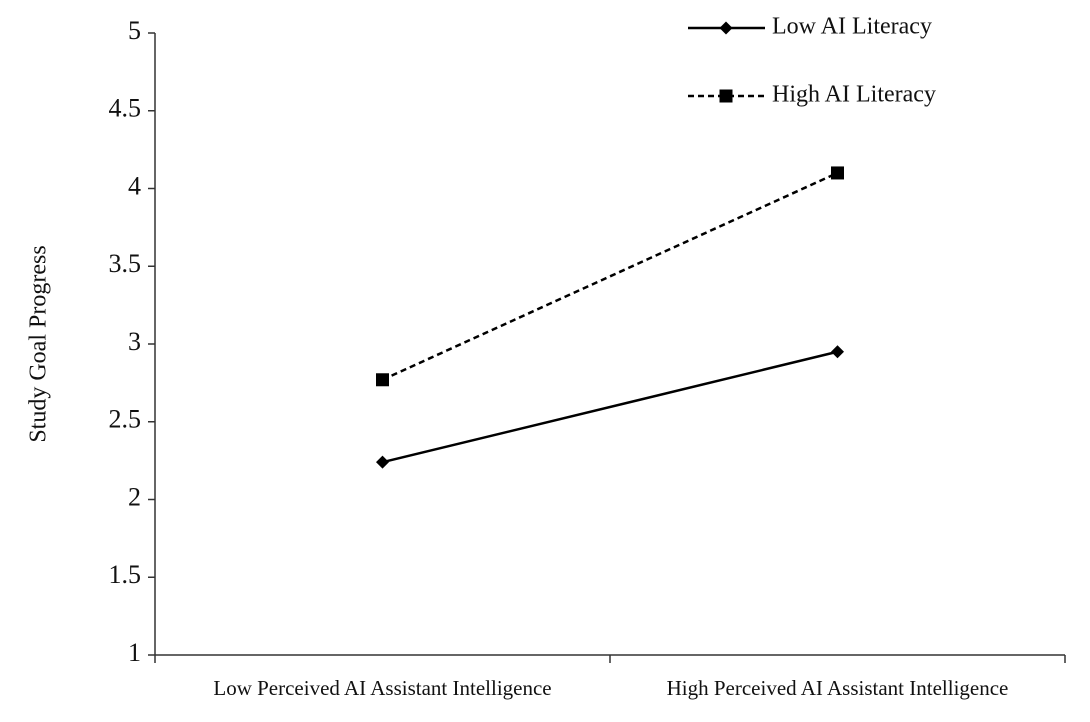 The width and height of the screenshot is (1090, 722). I want to click on y-axis-label: Study Goal Progress, so click(39, 343).